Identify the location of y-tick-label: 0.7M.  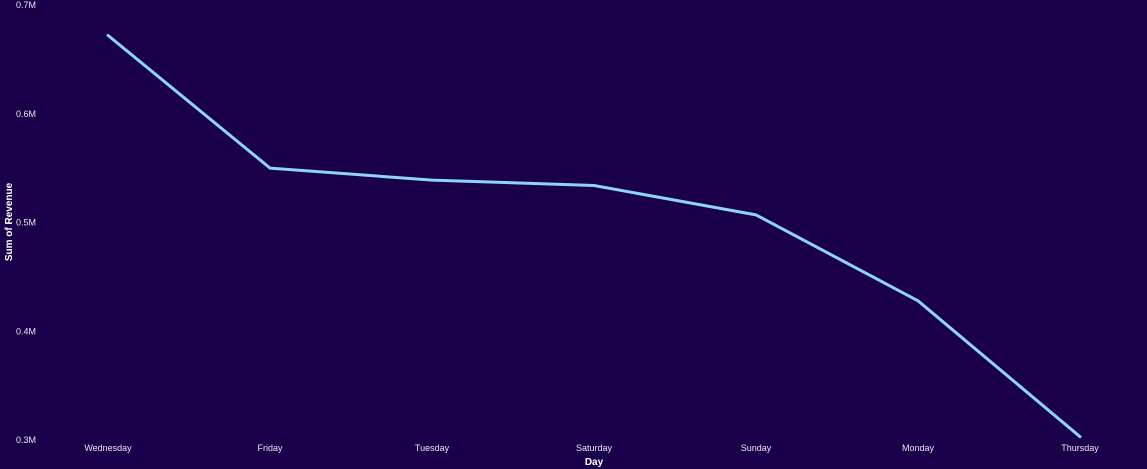
(26, 5).